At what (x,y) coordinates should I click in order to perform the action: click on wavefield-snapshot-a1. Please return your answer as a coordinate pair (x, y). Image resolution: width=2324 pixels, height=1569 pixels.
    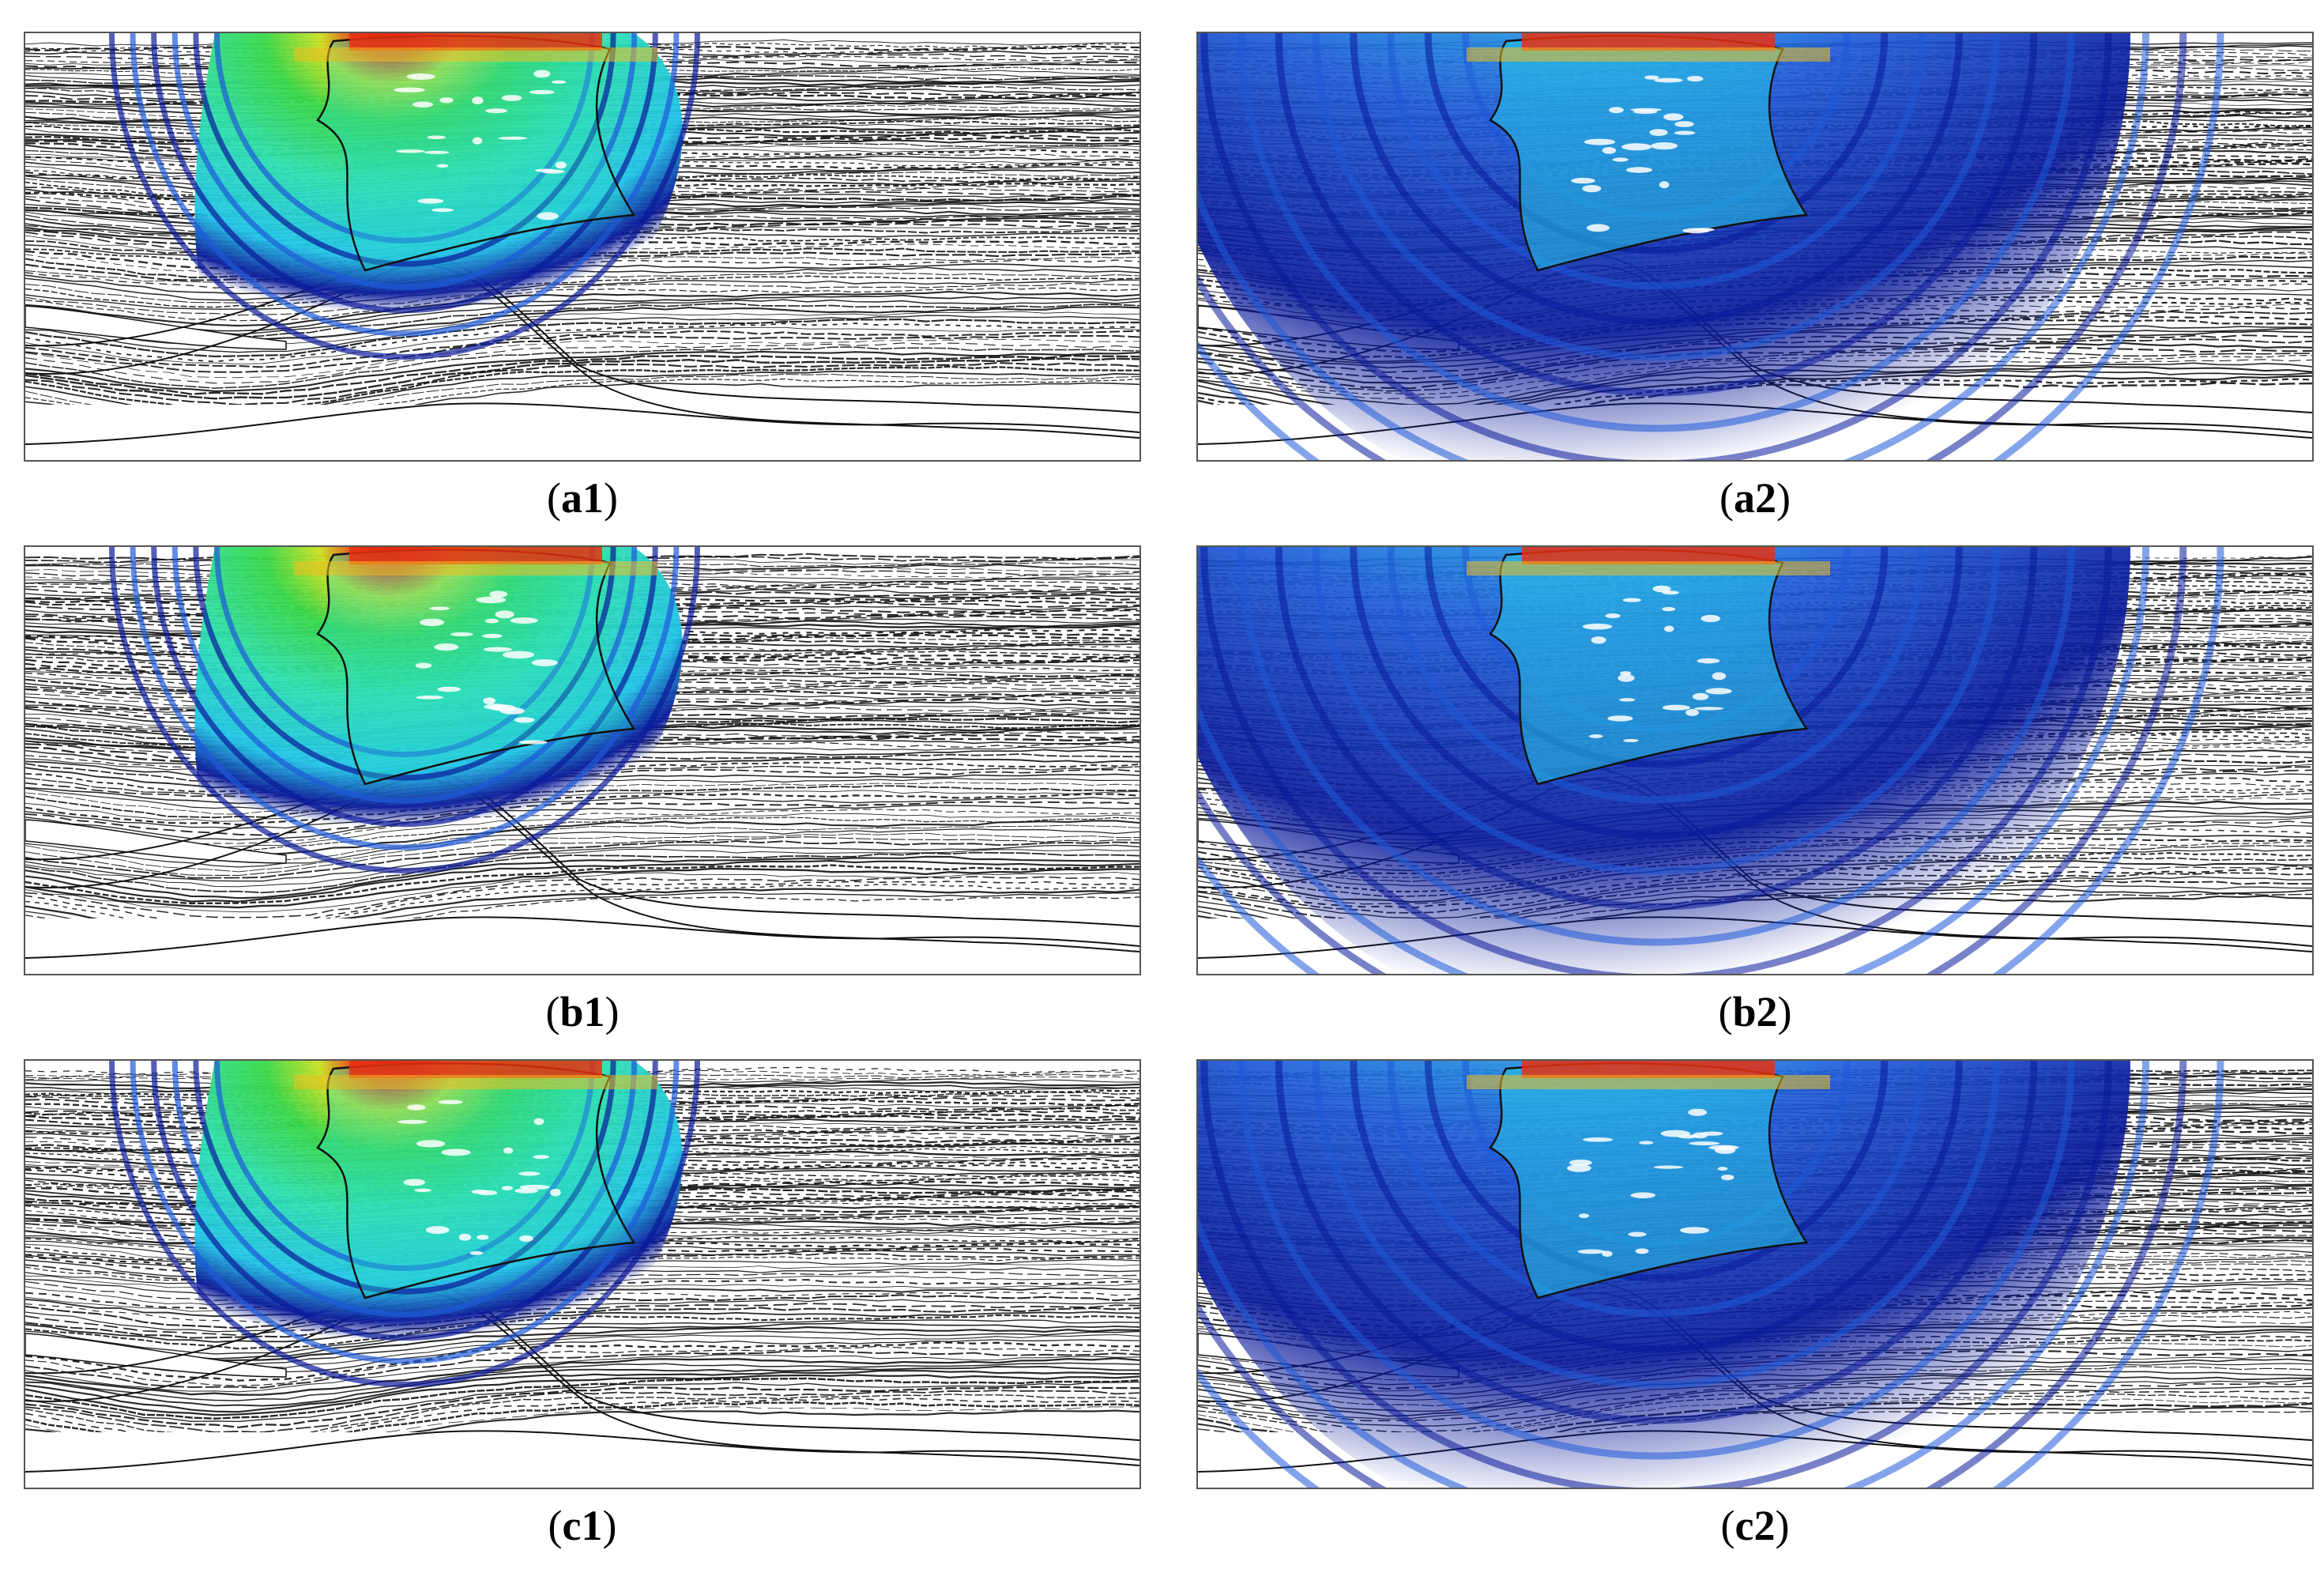
    Looking at the image, I should click on (582, 247).